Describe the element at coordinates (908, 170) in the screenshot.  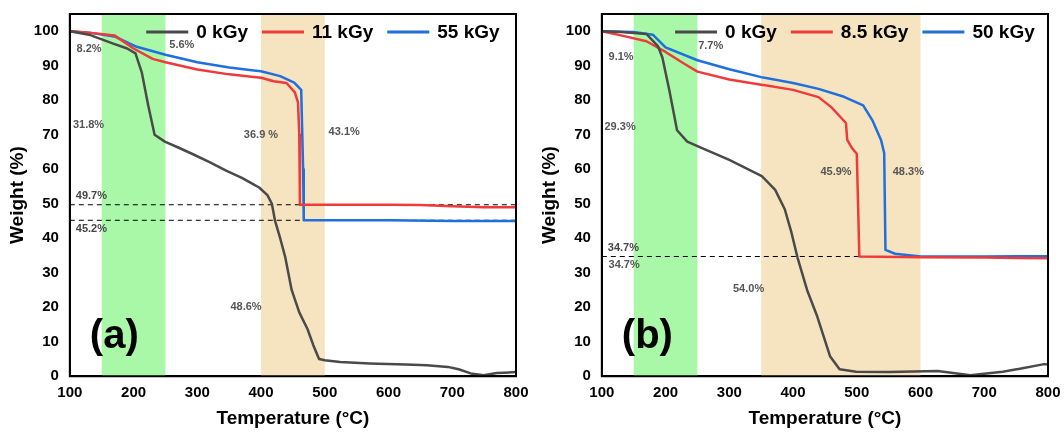
I see `annotation: 48.3%` at that location.